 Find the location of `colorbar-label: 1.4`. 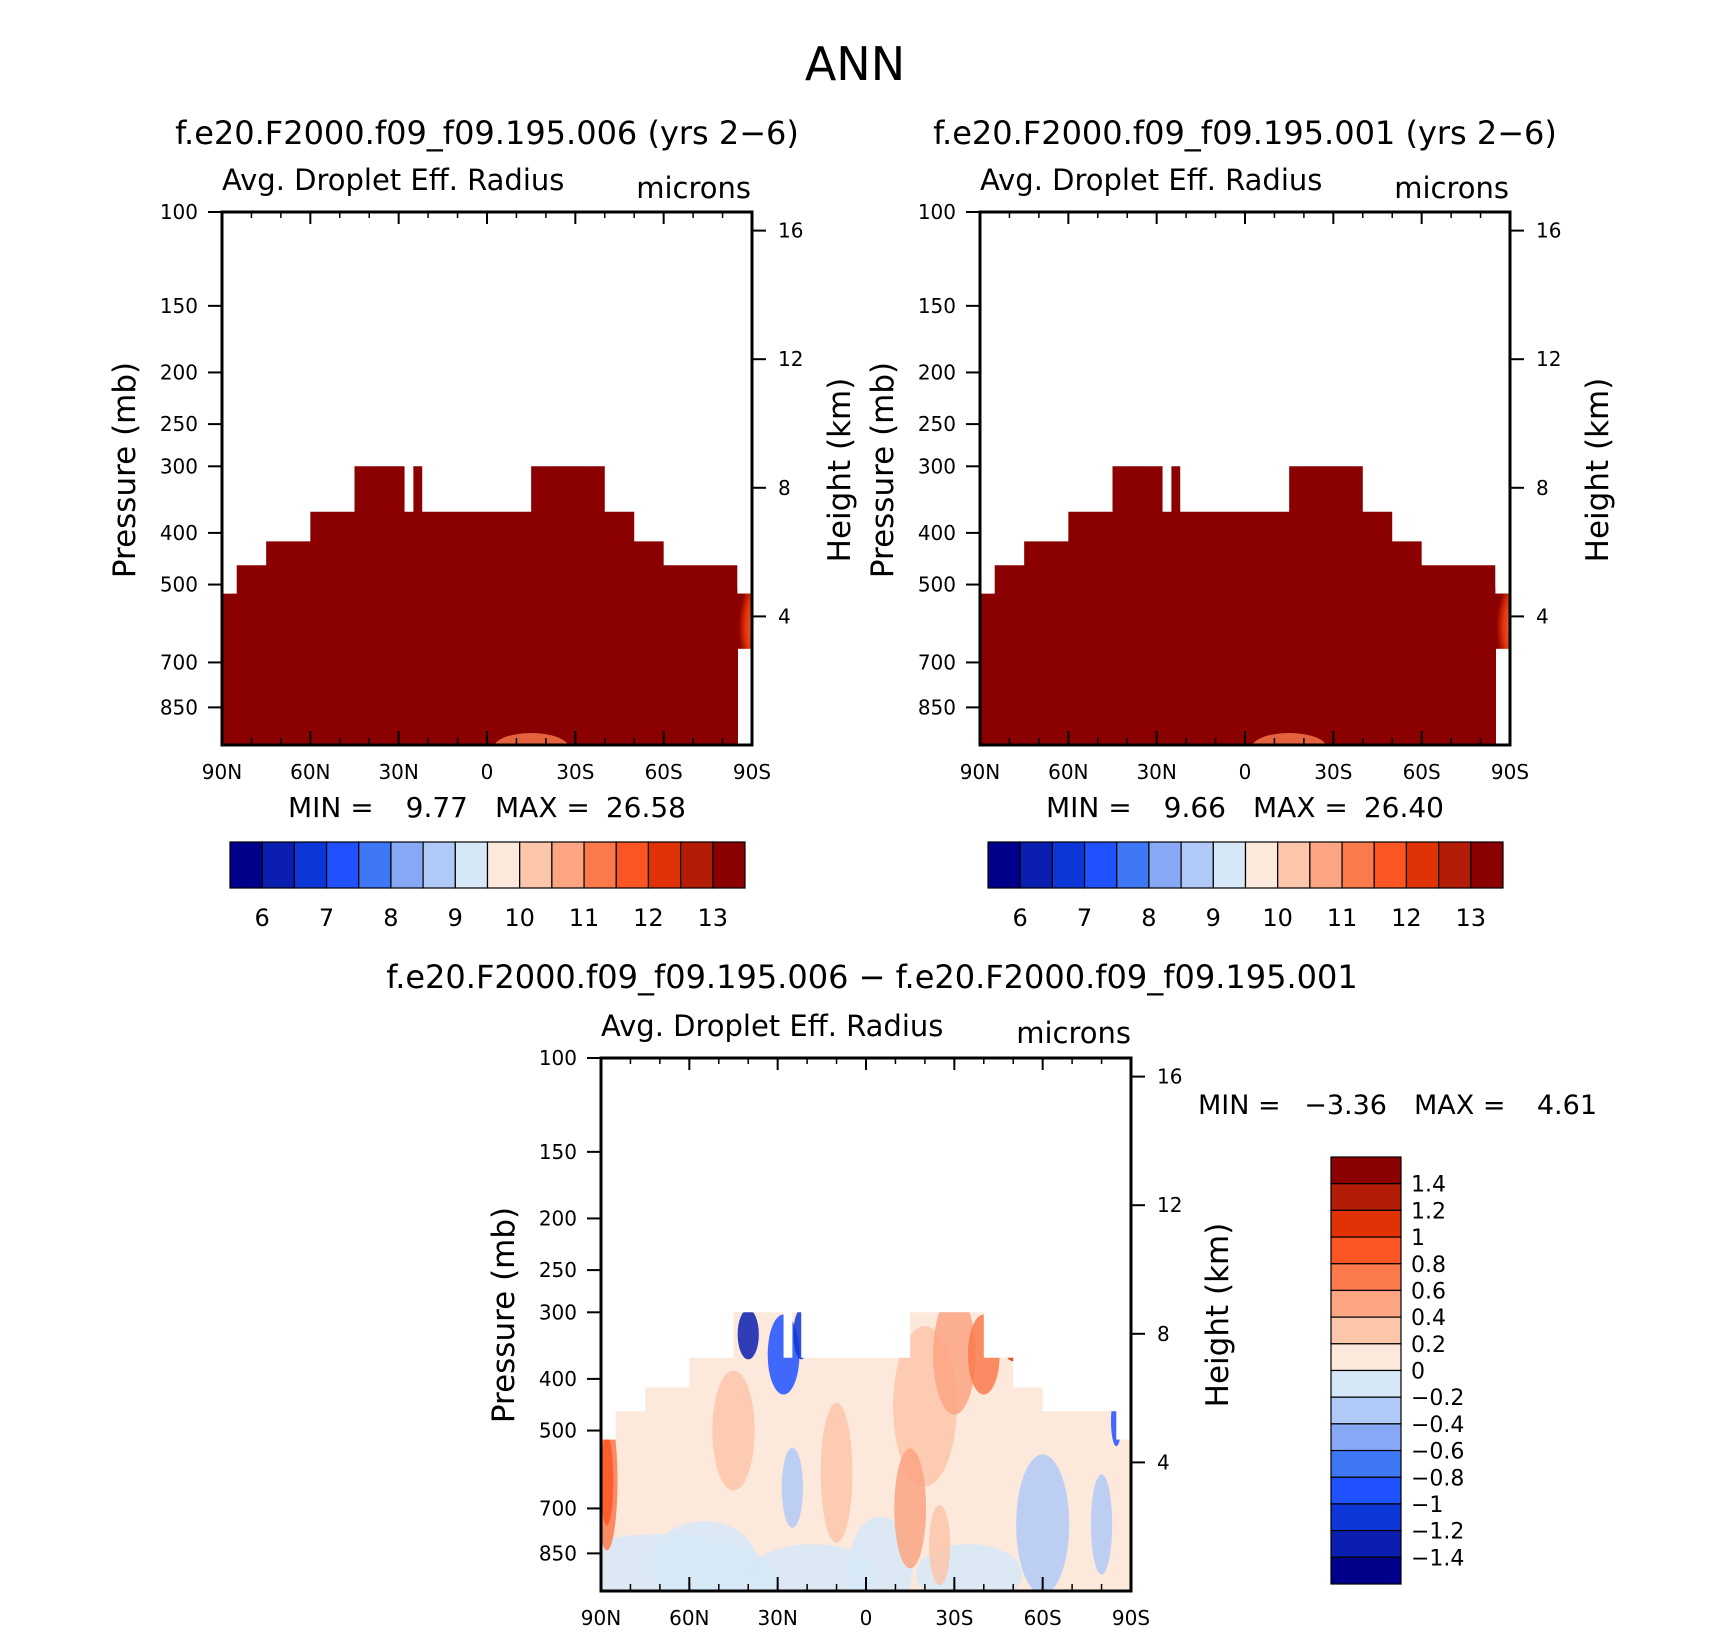

colorbar-label: 1.4 is located at coordinates (1428, 1185).